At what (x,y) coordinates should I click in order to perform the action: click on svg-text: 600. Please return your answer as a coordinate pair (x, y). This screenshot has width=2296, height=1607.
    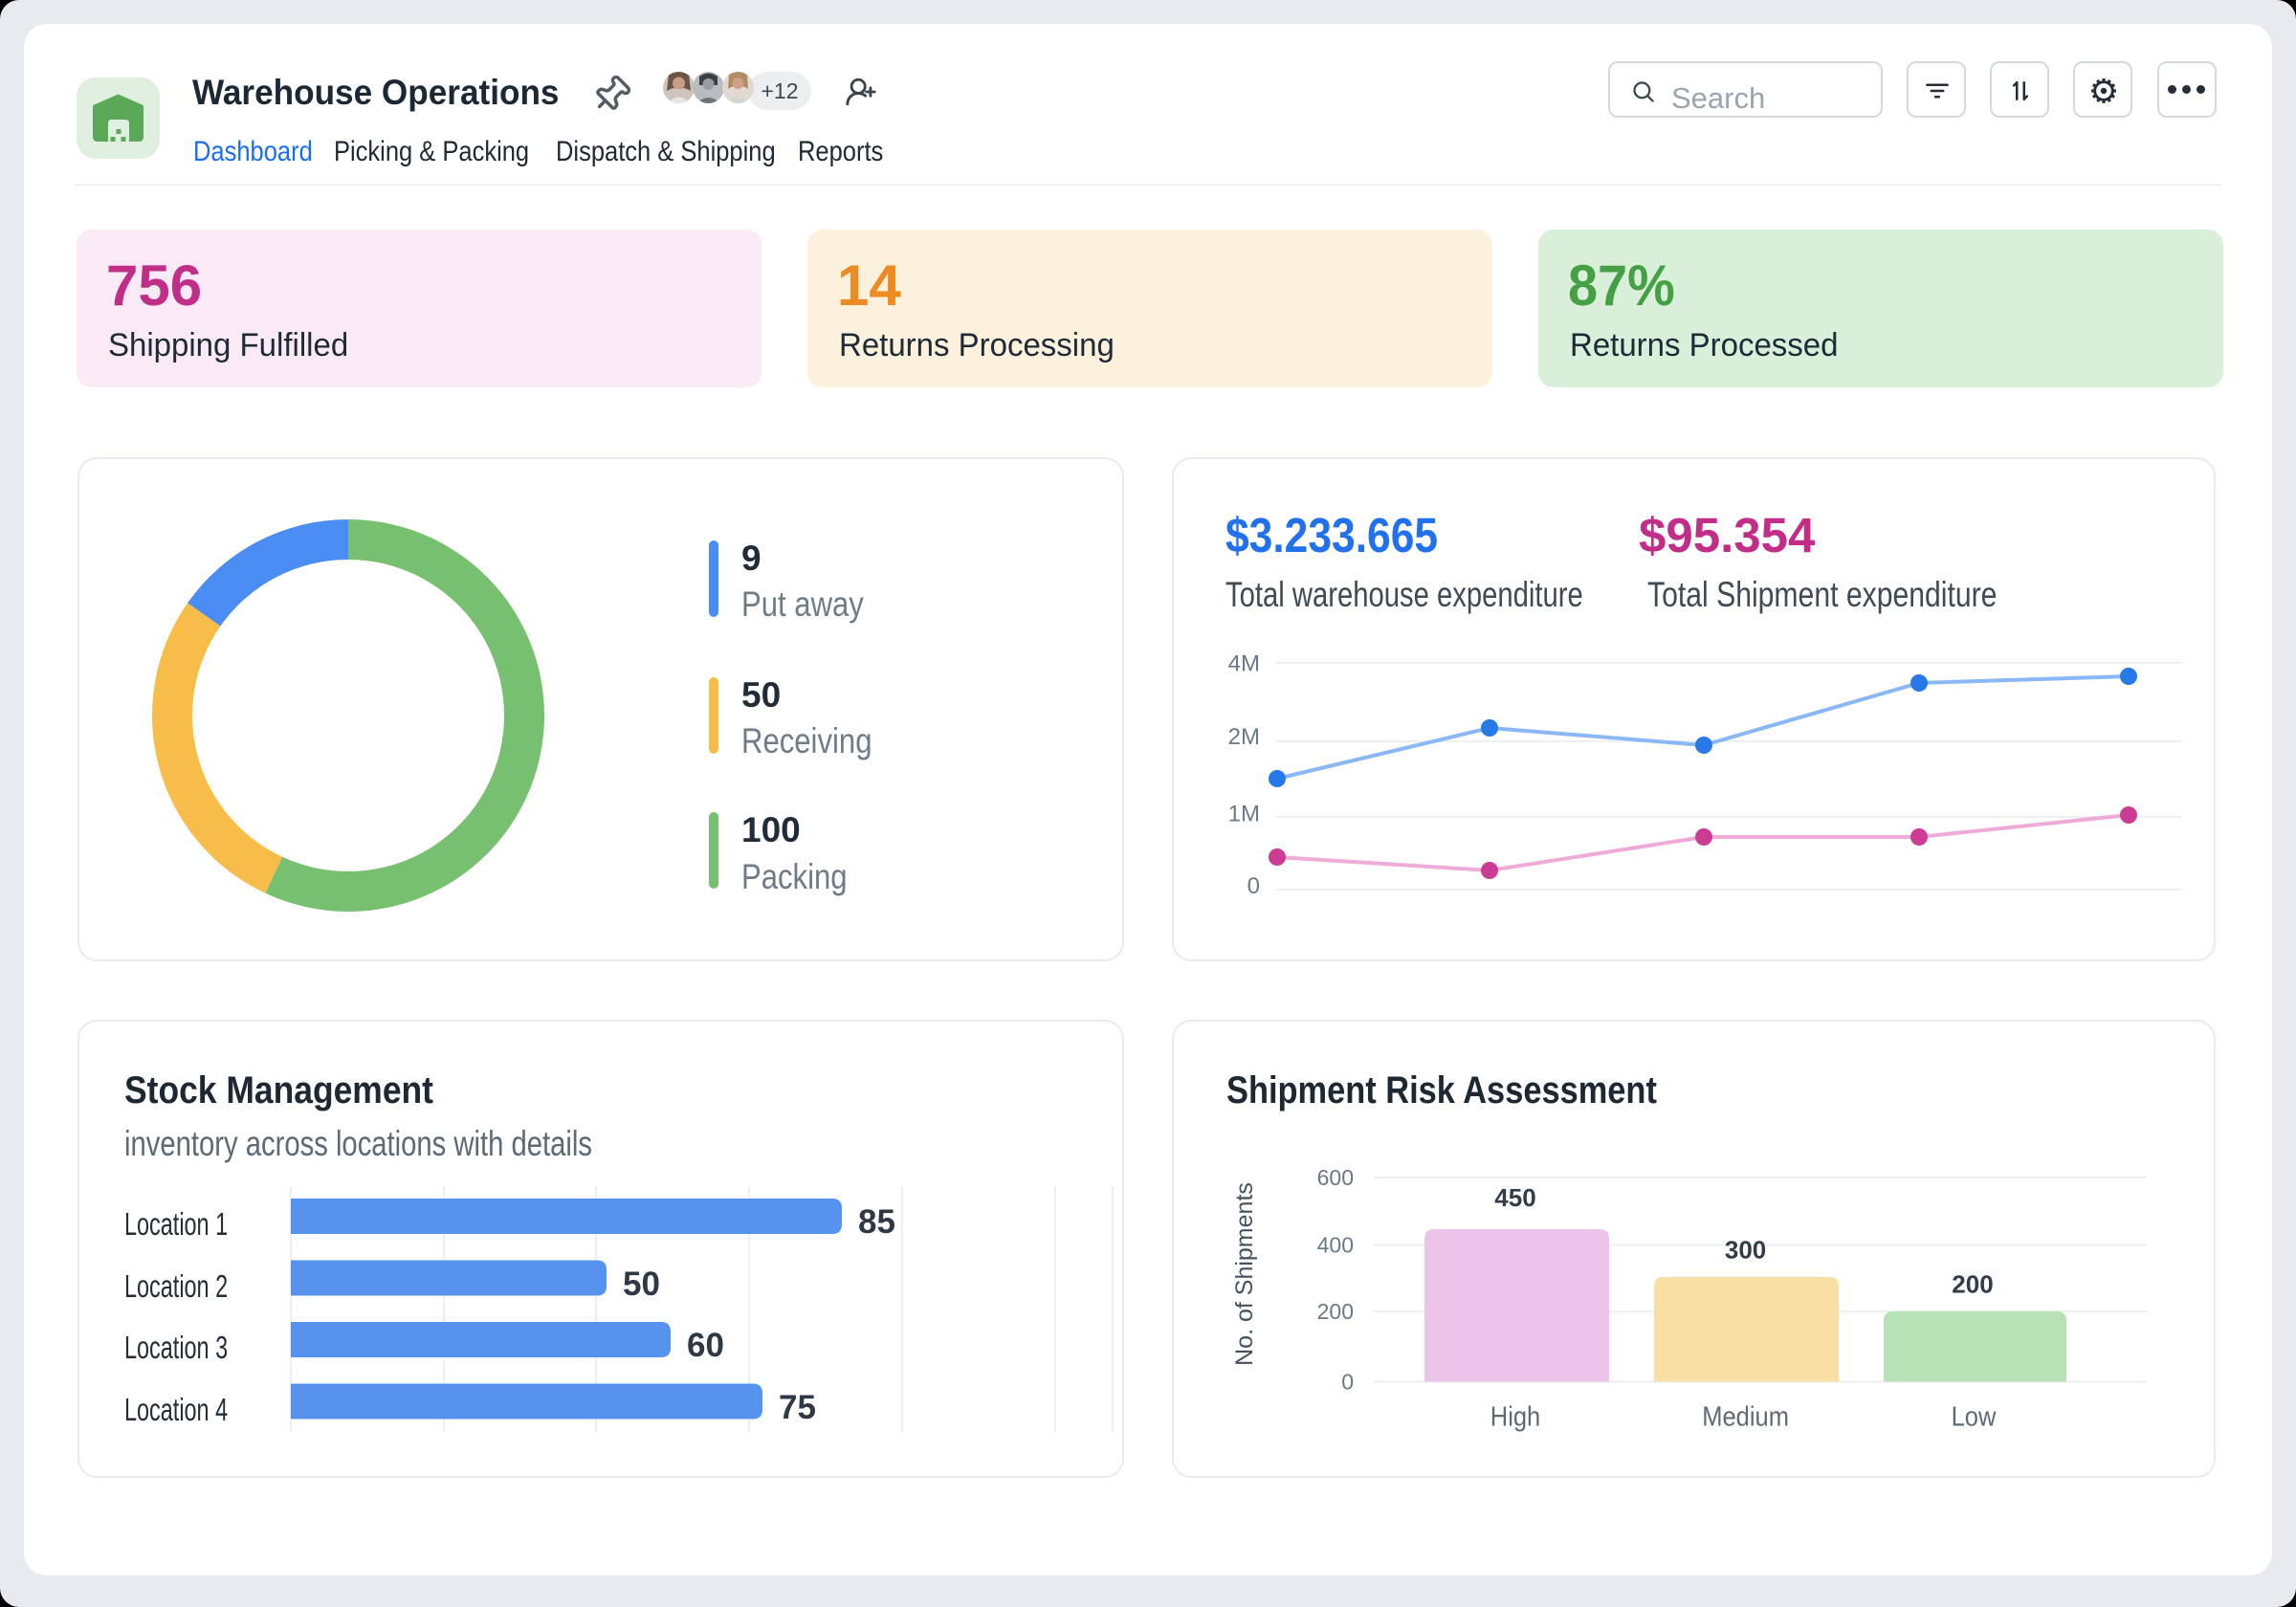
    Looking at the image, I should click on (1336, 1177).